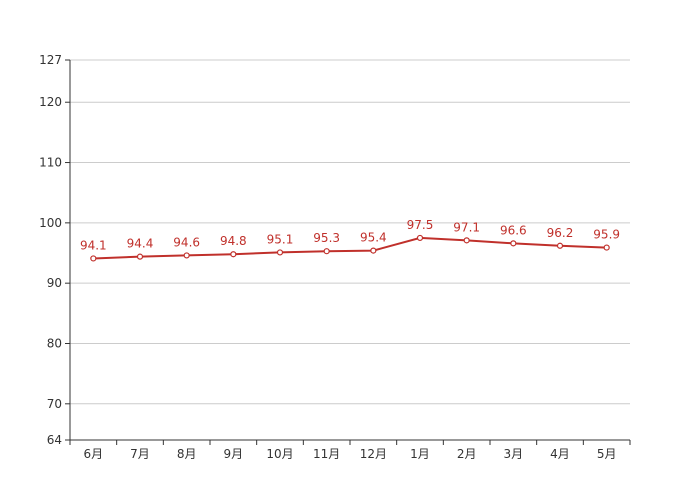 This screenshot has width=700, height=500. What do you see at coordinates (373, 238) in the screenshot?
I see `data-label: 95.4` at bounding box center [373, 238].